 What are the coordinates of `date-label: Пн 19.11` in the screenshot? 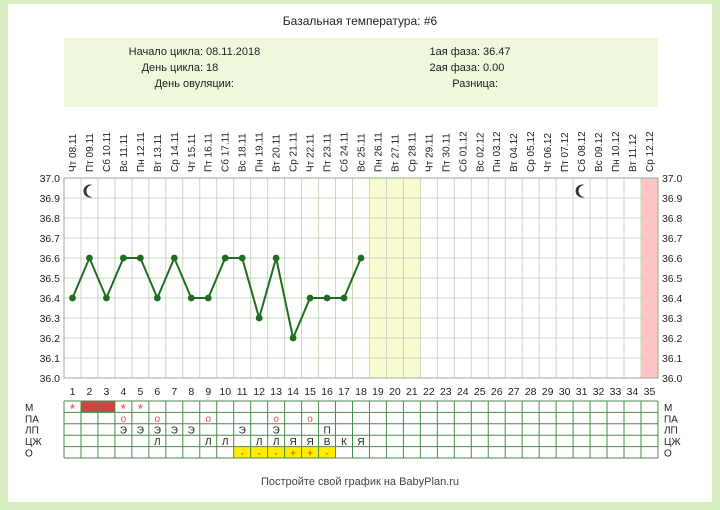 It's located at (260, 152).